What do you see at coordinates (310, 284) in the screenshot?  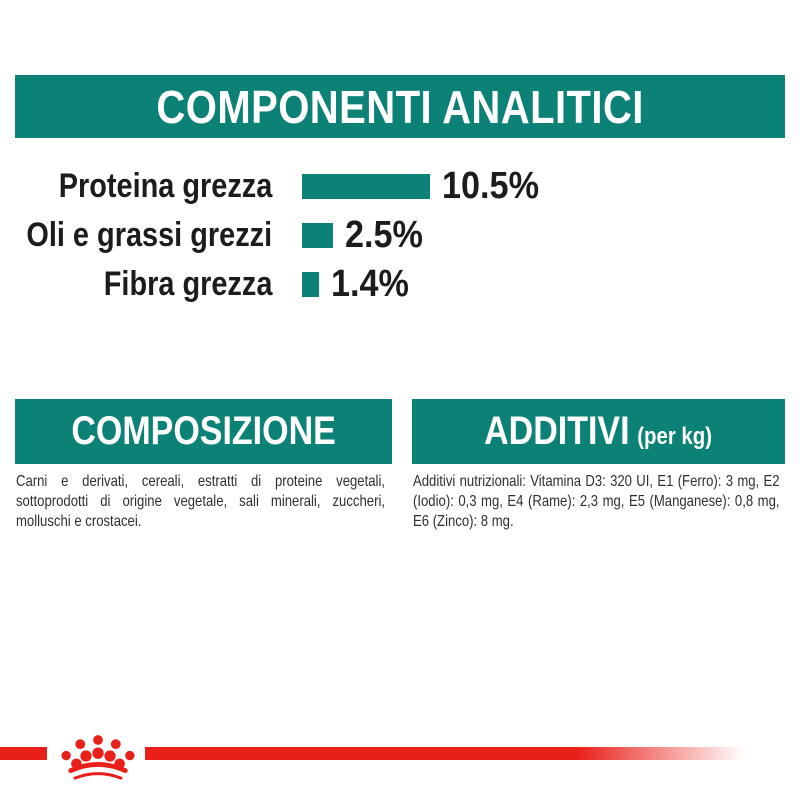 I see `chart-bar-fibra` at bounding box center [310, 284].